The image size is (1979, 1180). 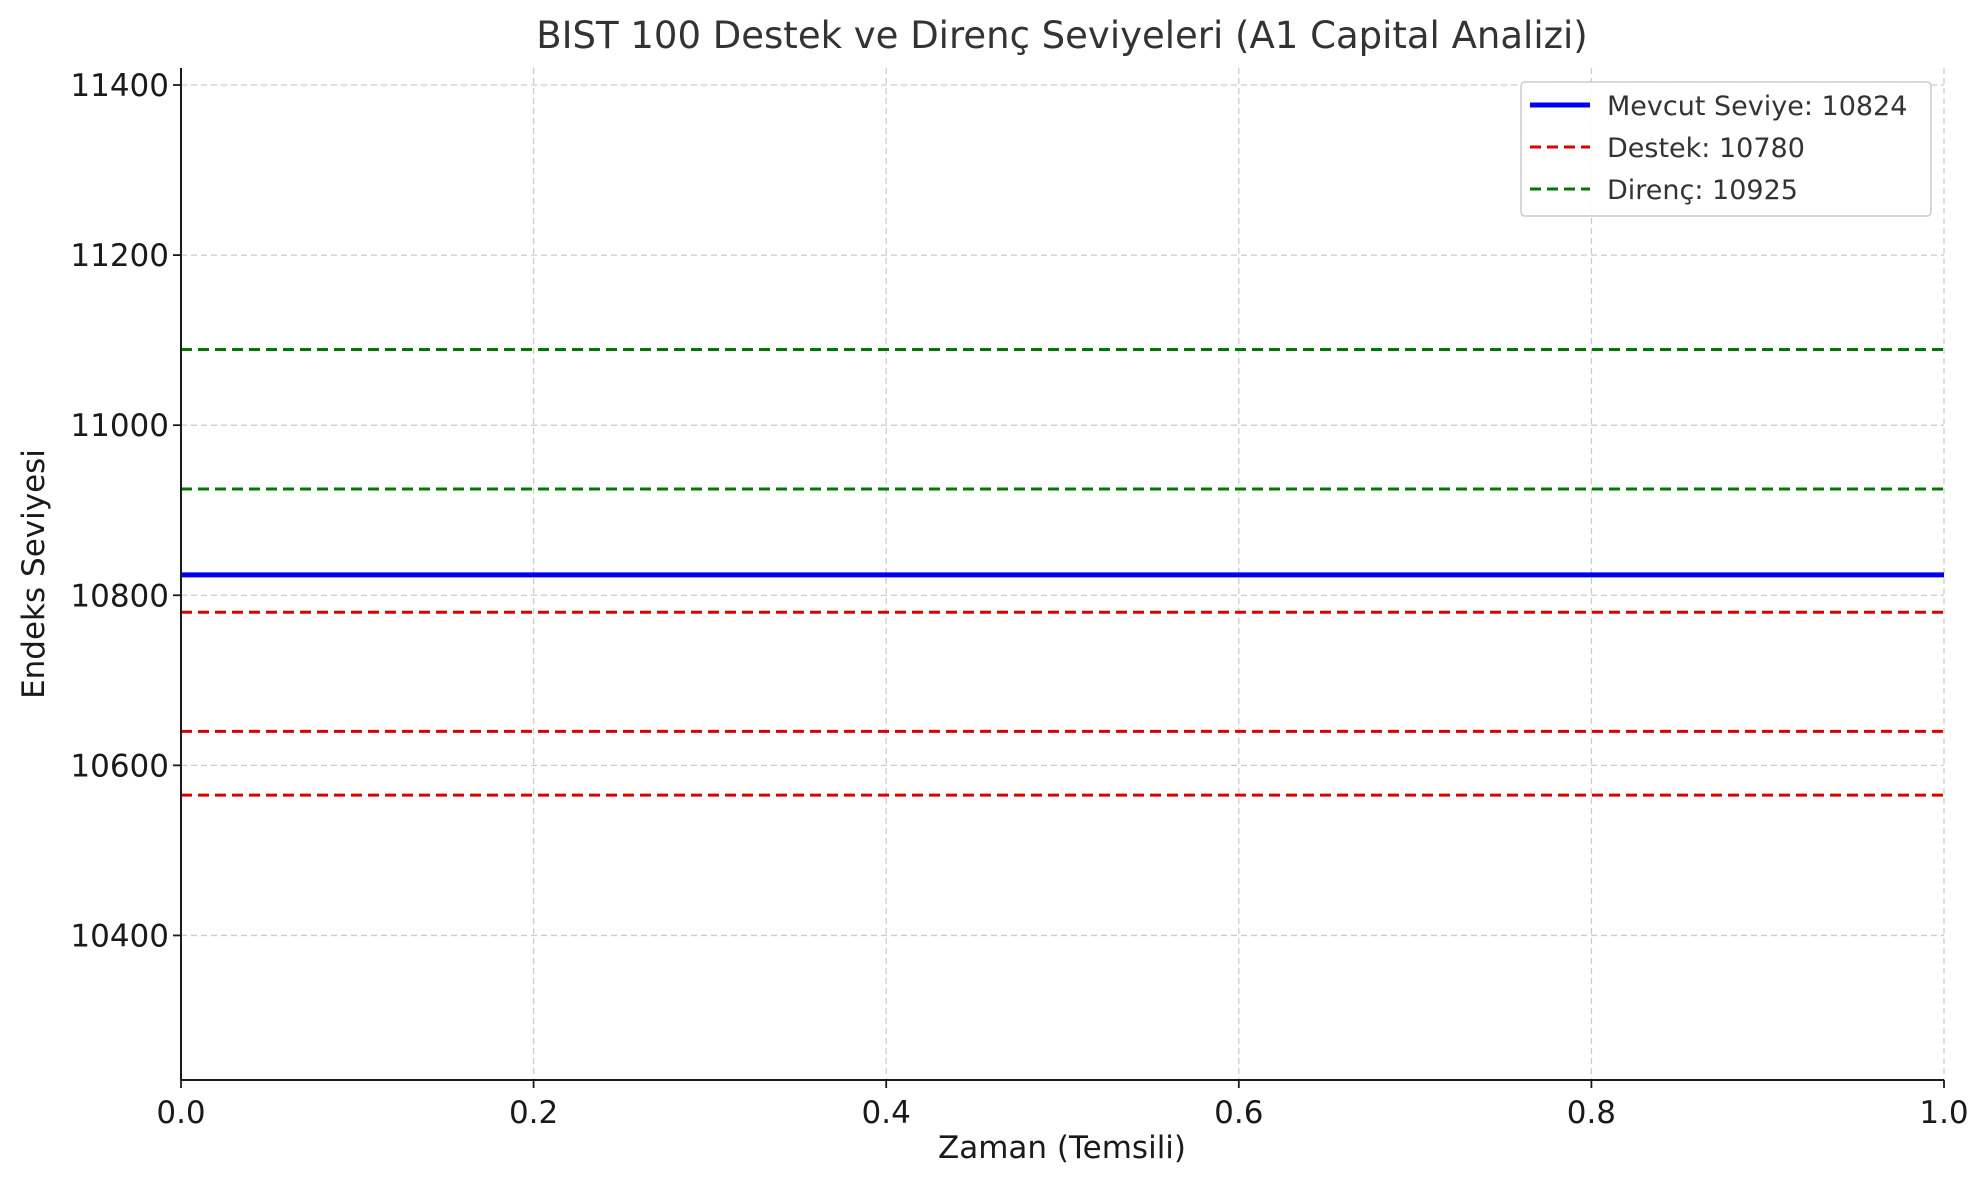 What do you see at coordinates (1702, 190) in the screenshot?
I see `legend-label: Direnç: 10925` at bounding box center [1702, 190].